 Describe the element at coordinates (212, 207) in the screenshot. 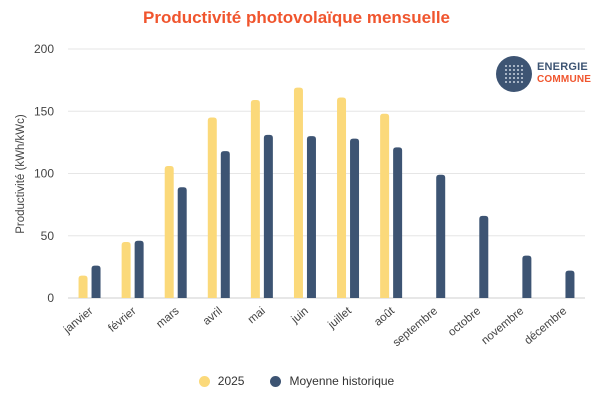

I see `bar-2025-avril` at that location.